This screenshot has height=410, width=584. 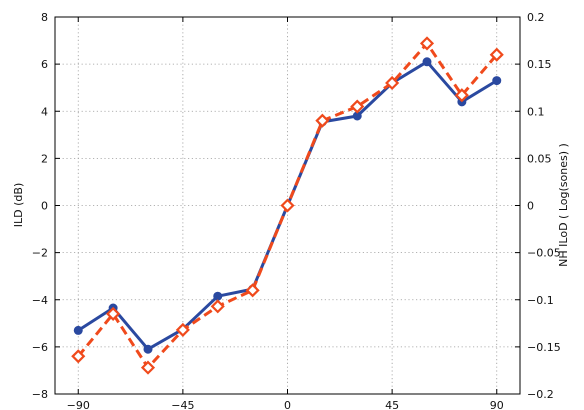 What do you see at coordinates (40, 394) in the screenshot?
I see `y-left-tick-label: −8` at bounding box center [40, 394].